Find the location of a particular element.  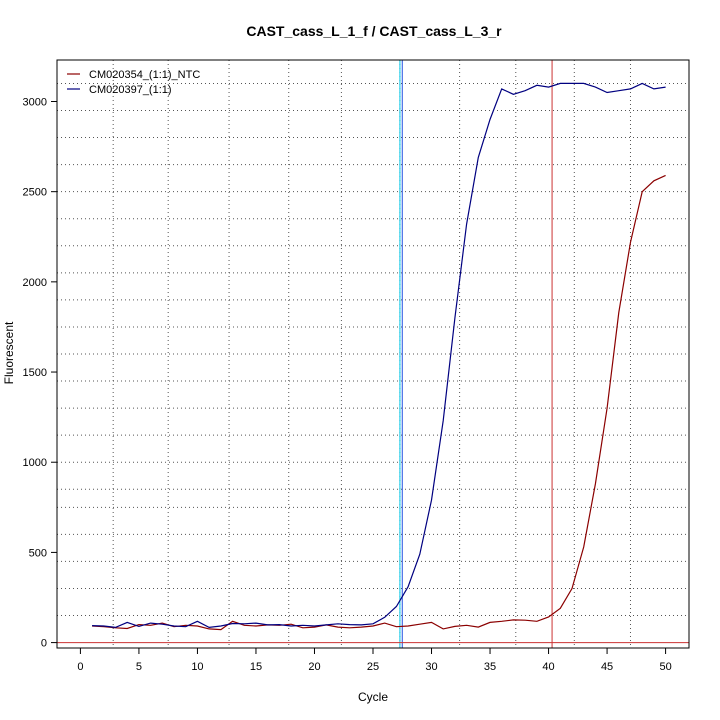

x-tick-label-9: 45 is located at coordinates (607, 667).